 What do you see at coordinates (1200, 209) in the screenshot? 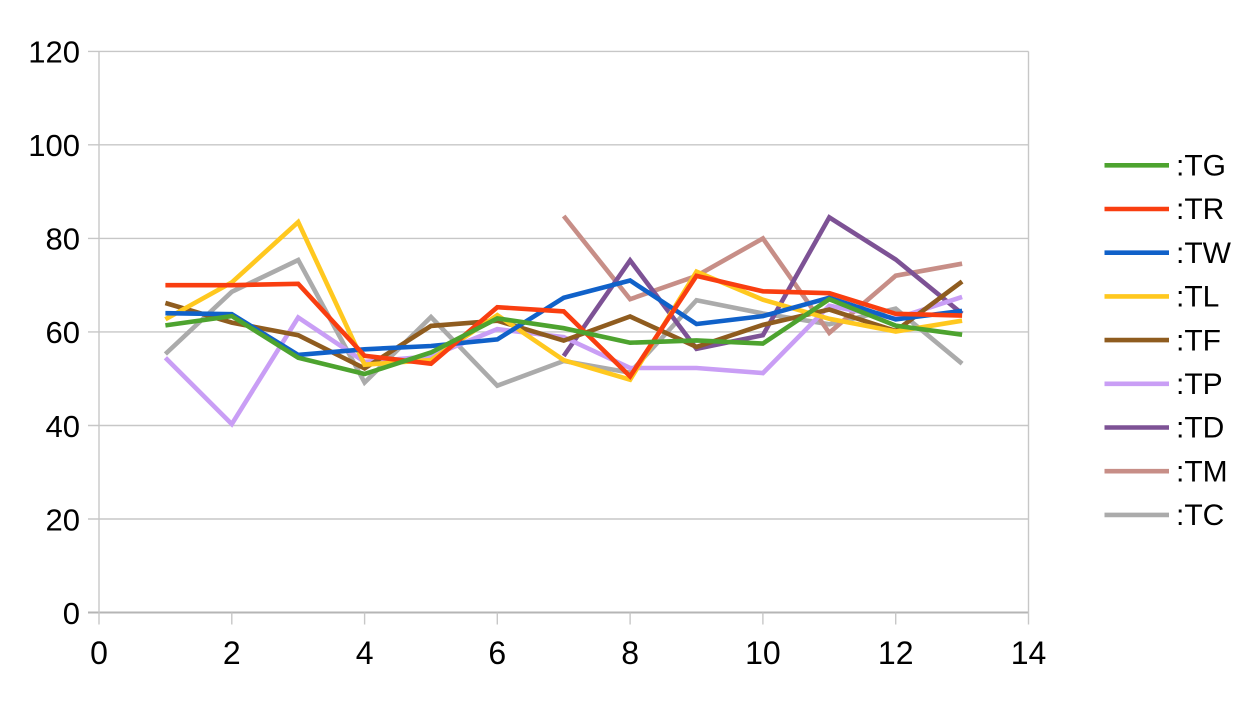
I see `svg-text: :TR` at bounding box center [1200, 209].